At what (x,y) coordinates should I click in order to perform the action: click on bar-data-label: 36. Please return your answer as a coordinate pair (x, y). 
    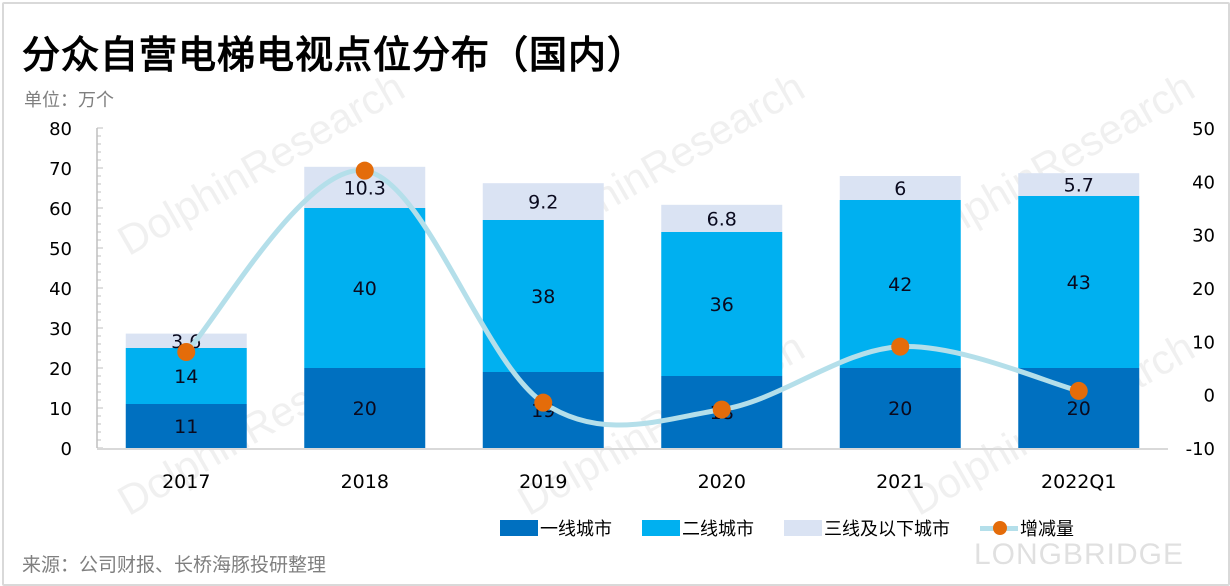
    Looking at the image, I should click on (722, 305).